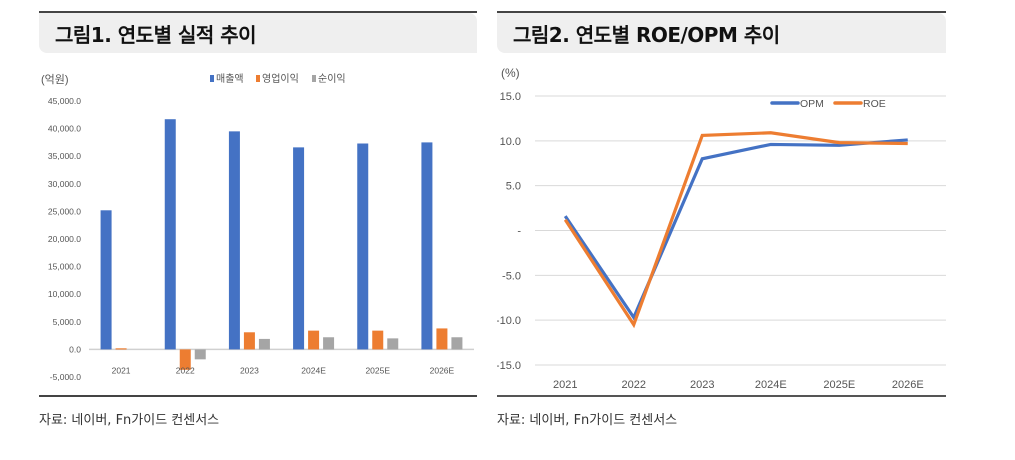 The height and width of the screenshot is (460, 1015). I want to click on y-tick-label: 5.0, so click(513, 187).